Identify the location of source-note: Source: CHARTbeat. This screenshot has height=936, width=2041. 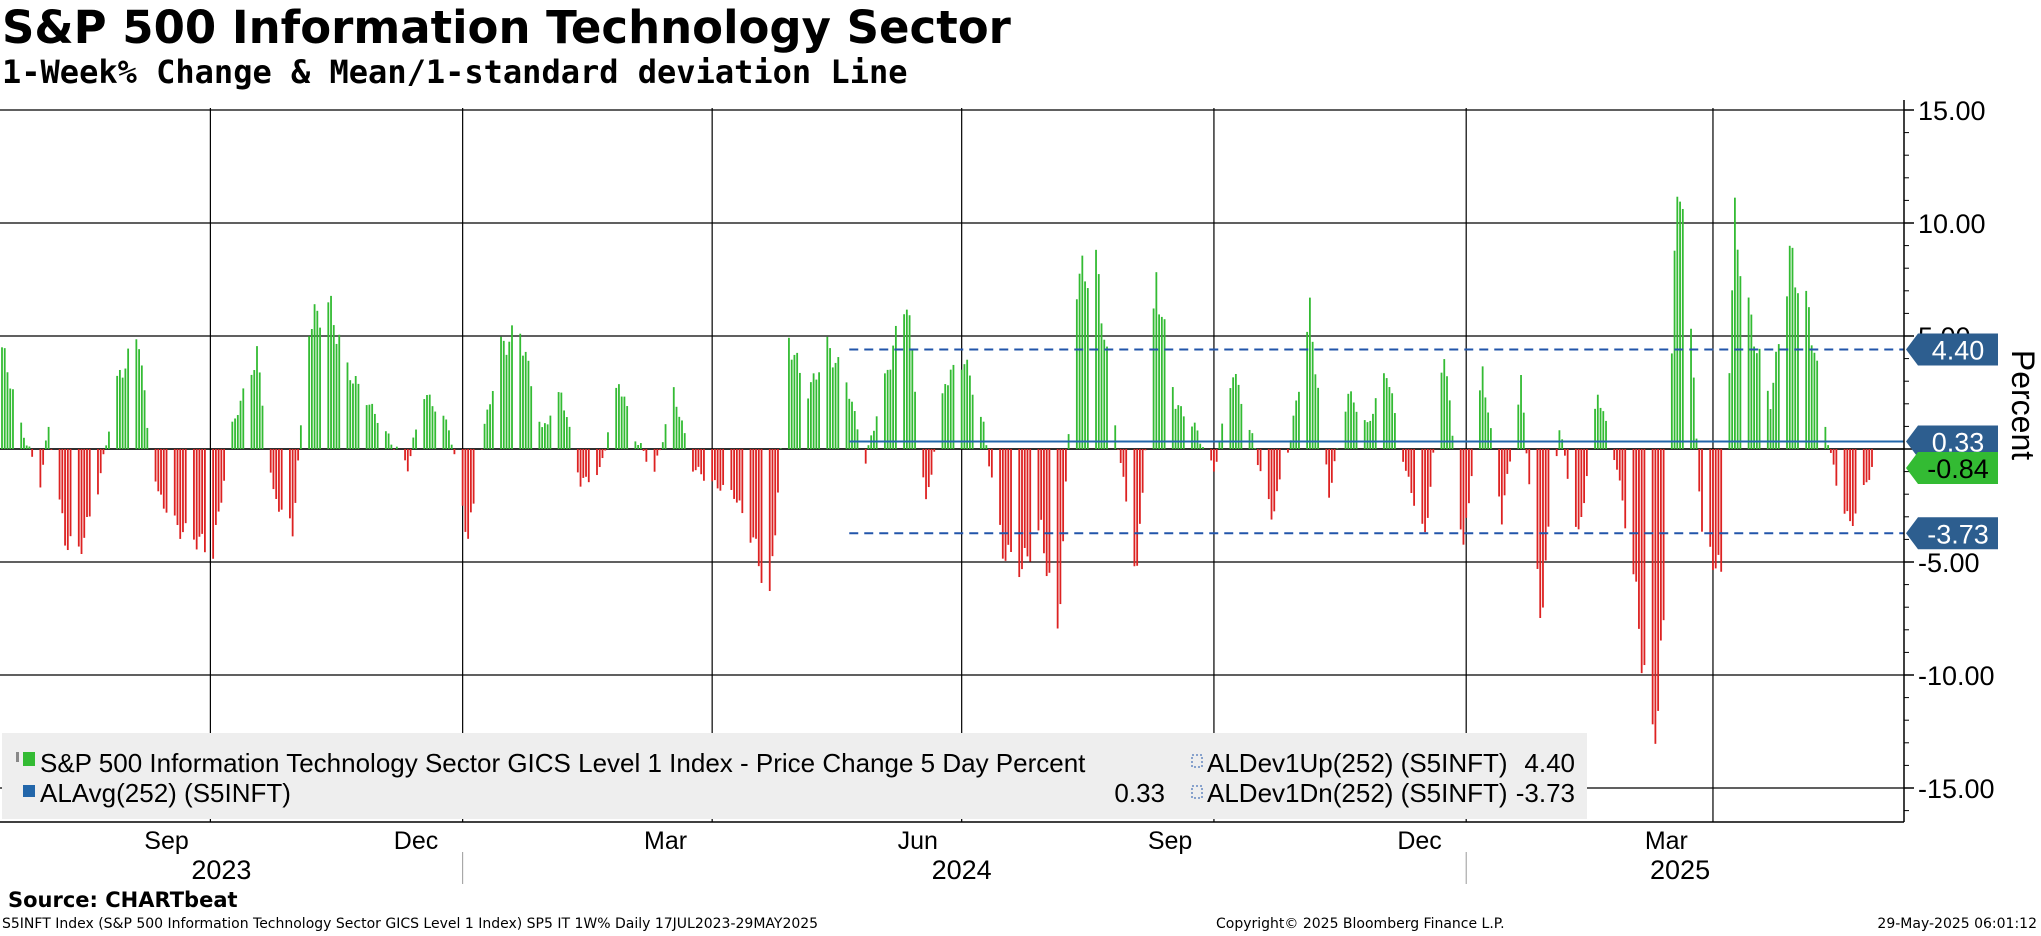
(123, 900).